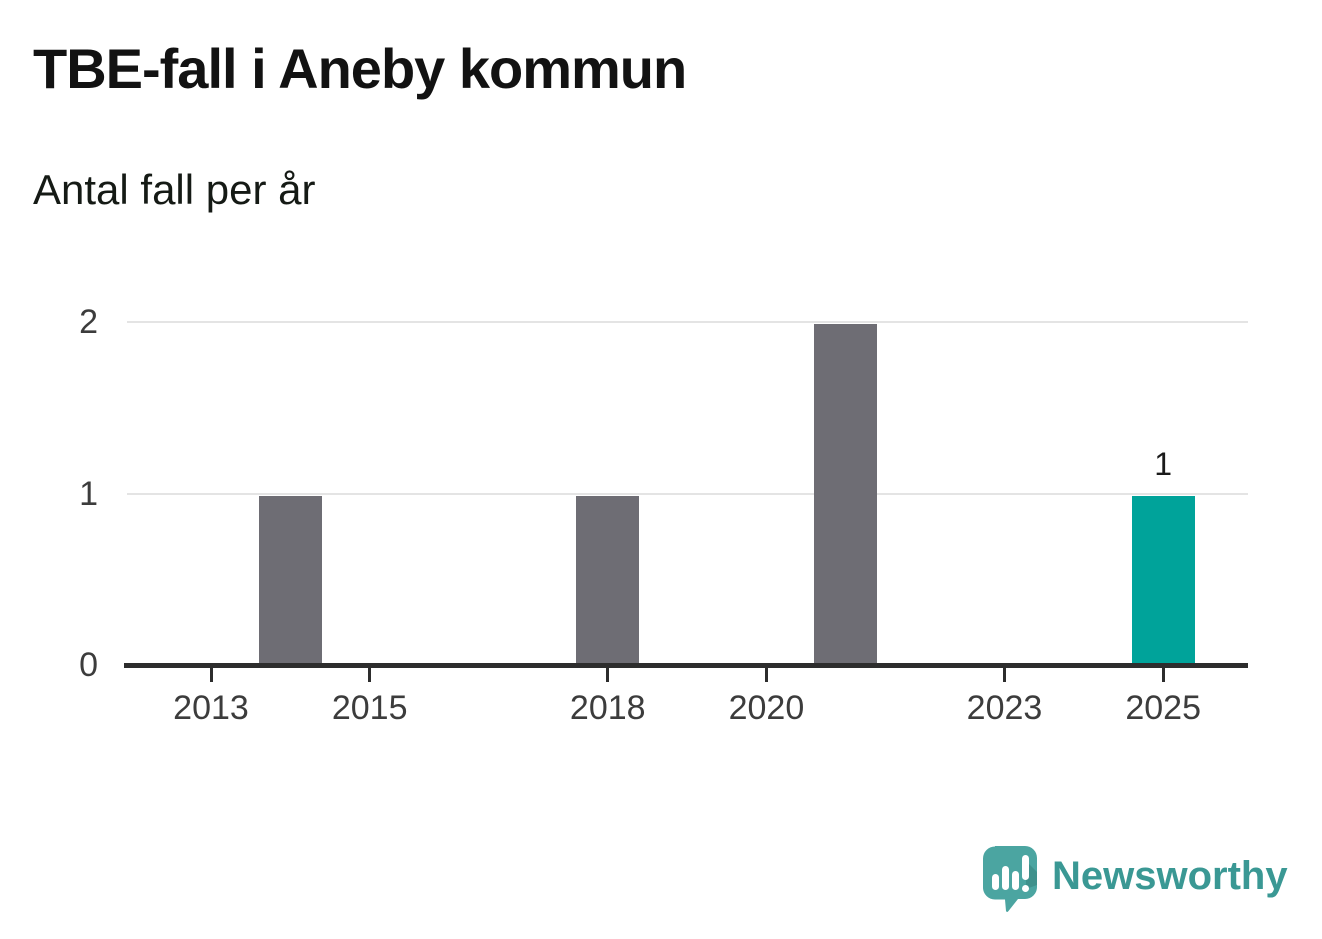  What do you see at coordinates (766, 675) in the screenshot?
I see `x-axis-tick-2020` at bounding box center [766, 675].